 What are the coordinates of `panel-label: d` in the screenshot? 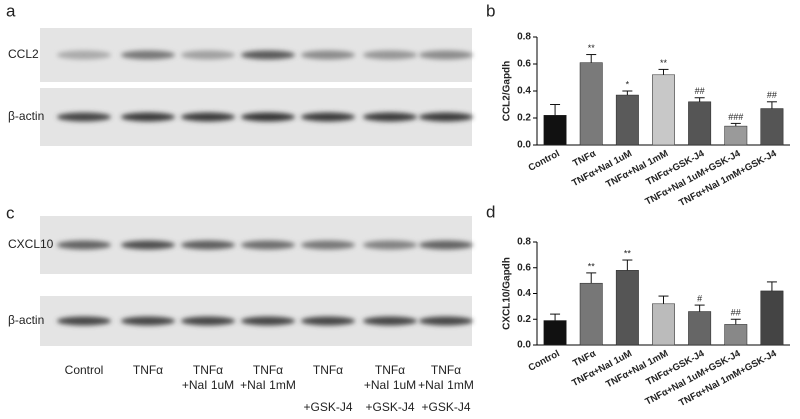 It's located at (490, 211).